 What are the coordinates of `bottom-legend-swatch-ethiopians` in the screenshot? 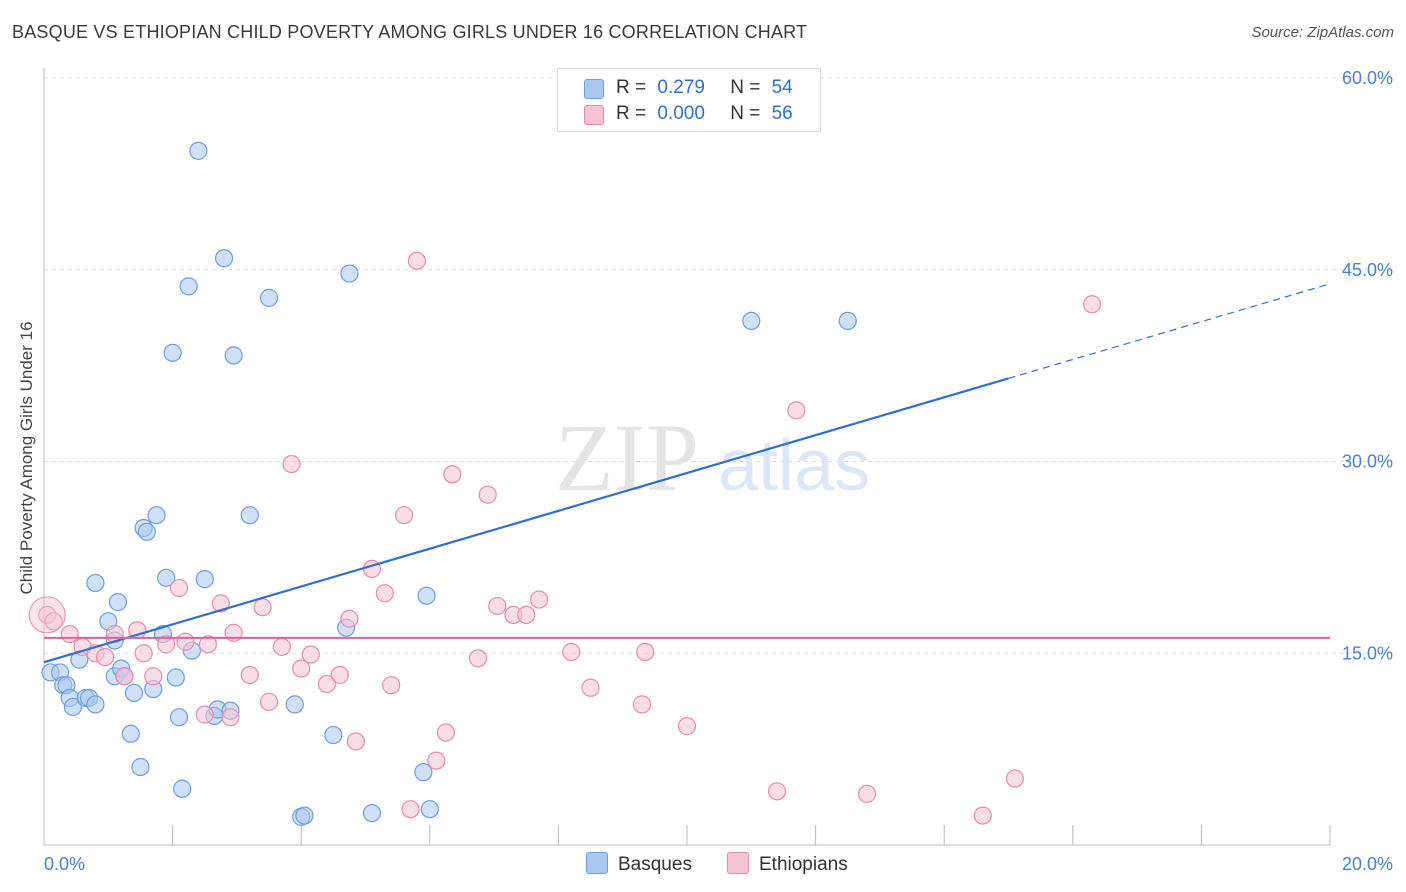 It's located at (738, 863).